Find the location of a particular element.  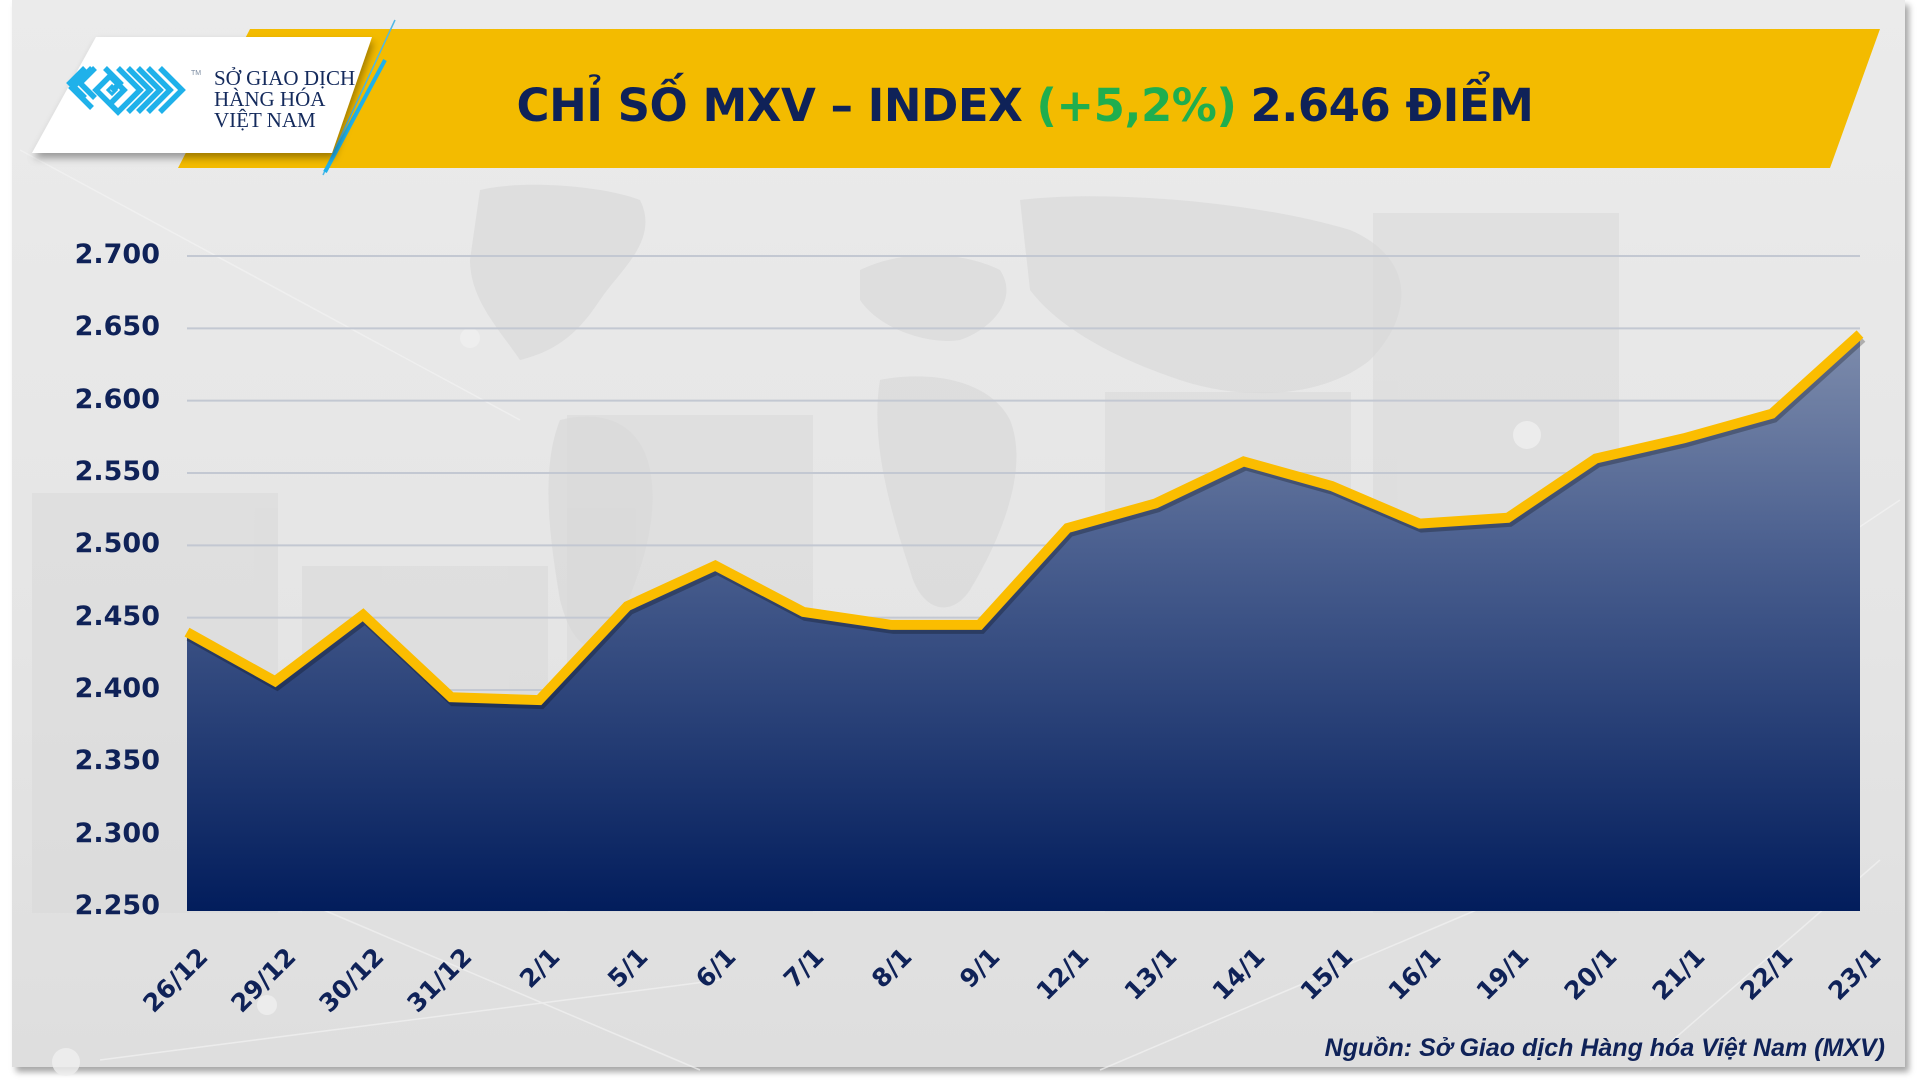

logo-line-3: VIỆT NAM is located at coordinates (265, 120).